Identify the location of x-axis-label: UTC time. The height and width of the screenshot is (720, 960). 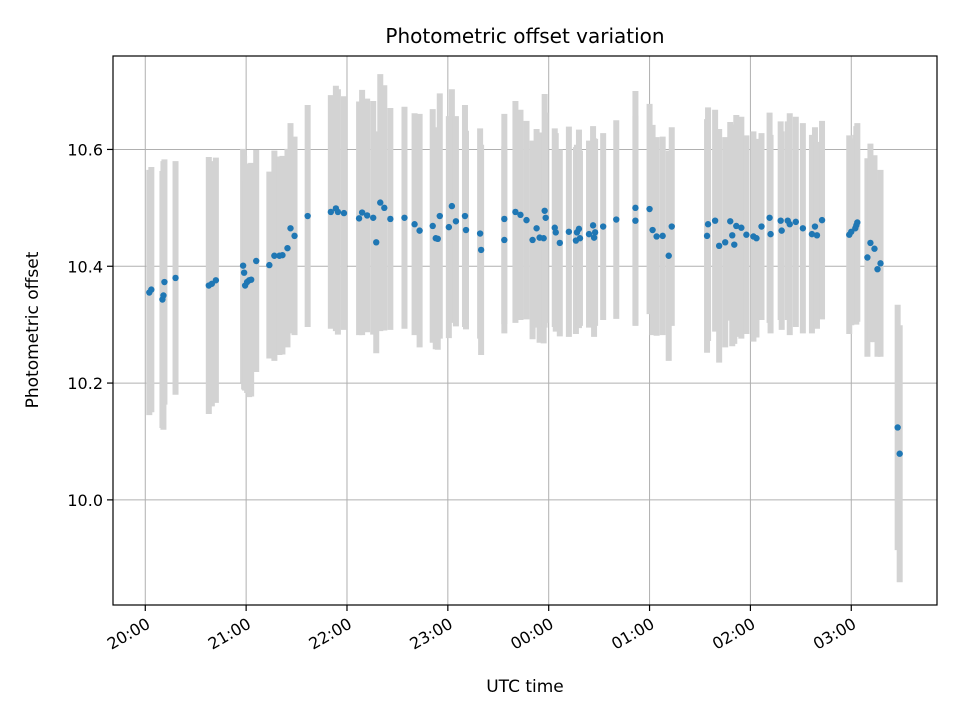
(525, 687).